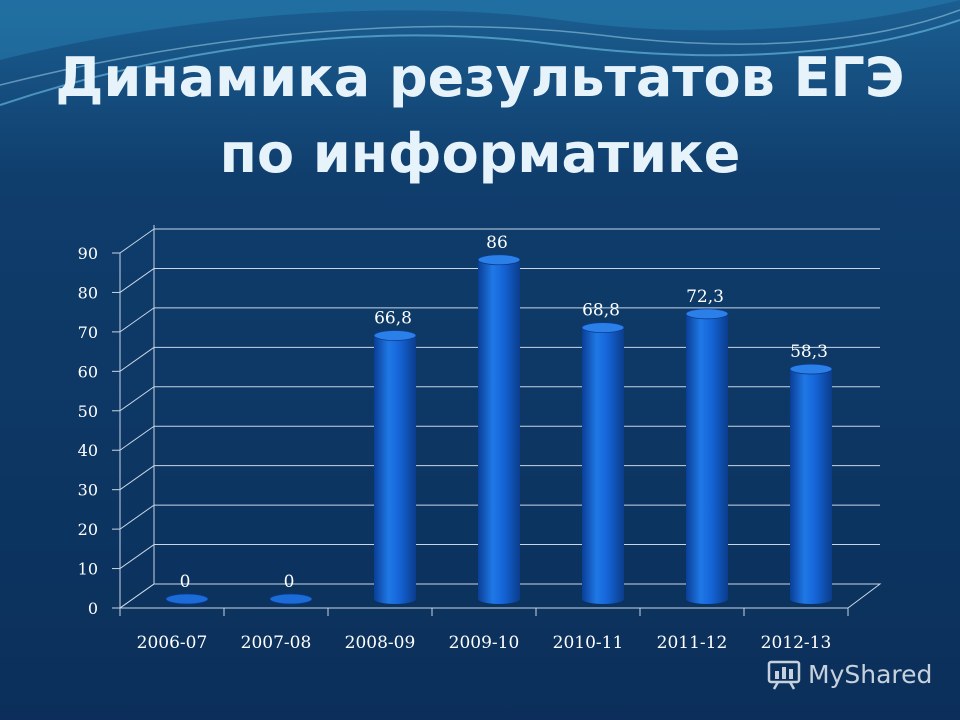  Describe the element at coordinates (93, 608) in the screenshot. I see `y-tick-label: 0` at that location.